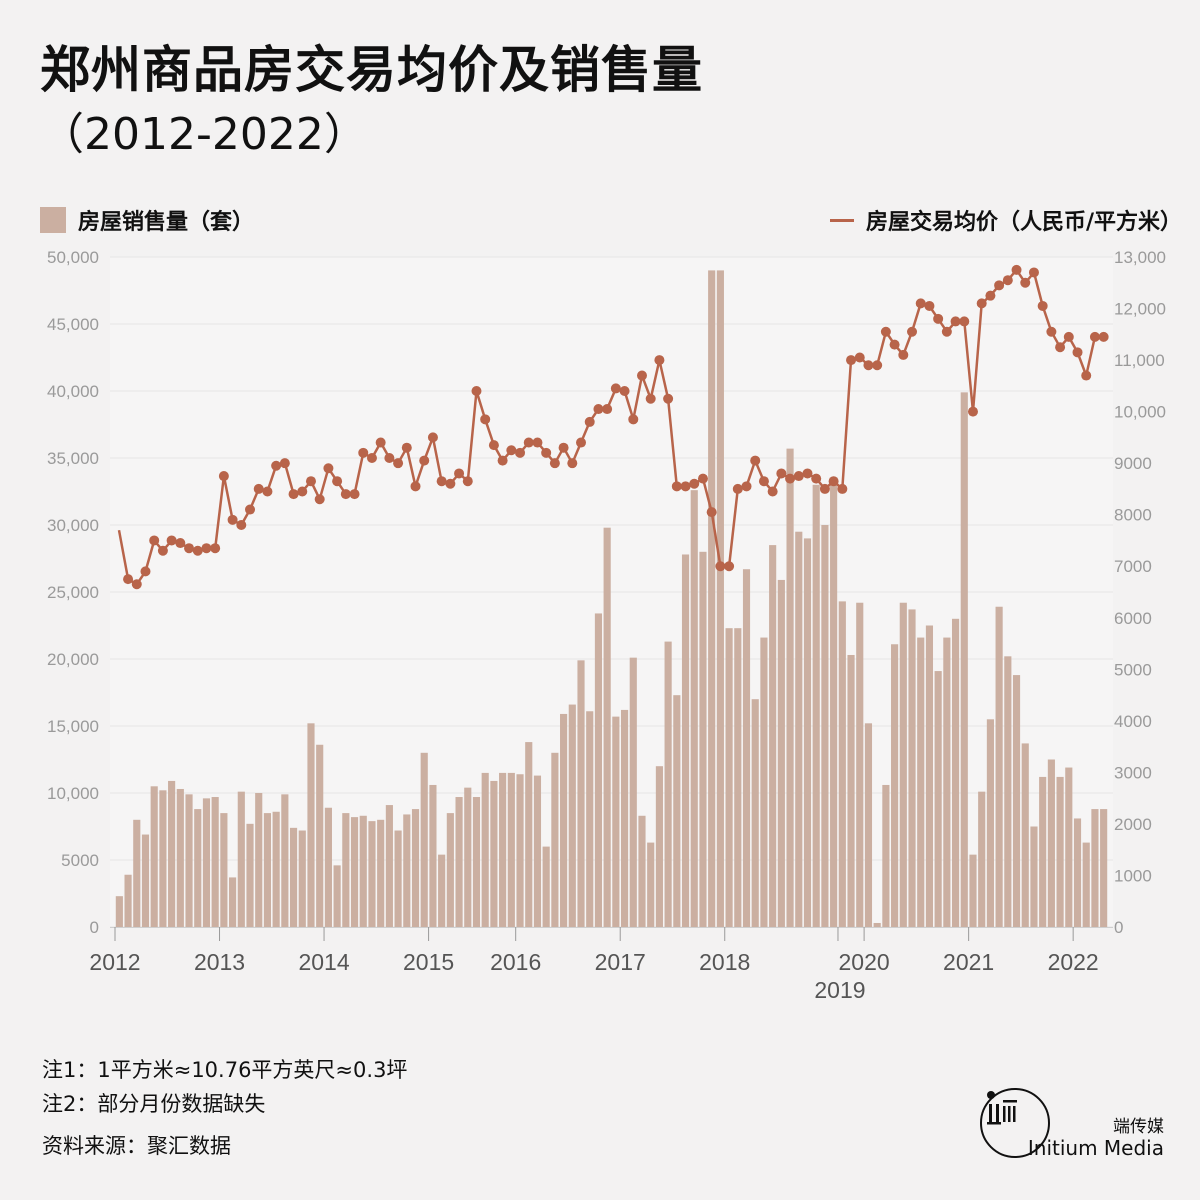  What do you see at coordinates (839, 990) in the screenshot?
I see `x-tick-label: 2019` at bounding box center [839, 990].